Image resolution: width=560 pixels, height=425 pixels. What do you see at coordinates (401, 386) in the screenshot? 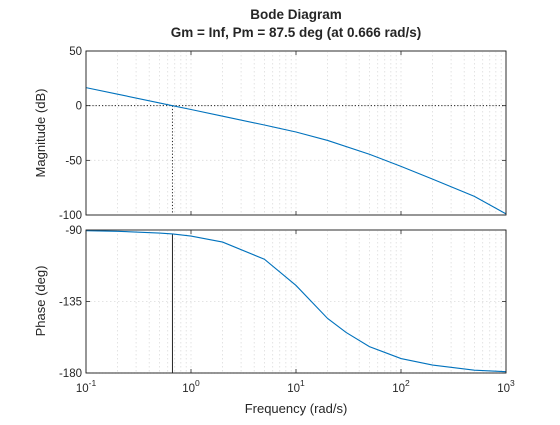
I see `frequency-xtick-label: 10²` at bounding box center [401, 386].